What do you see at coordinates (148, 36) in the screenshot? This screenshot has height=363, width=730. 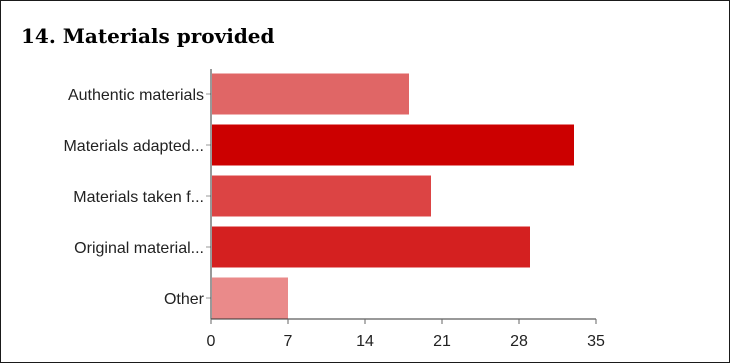 I see `chart-title: 14. Materials provided` at bounding box center [148, 36].